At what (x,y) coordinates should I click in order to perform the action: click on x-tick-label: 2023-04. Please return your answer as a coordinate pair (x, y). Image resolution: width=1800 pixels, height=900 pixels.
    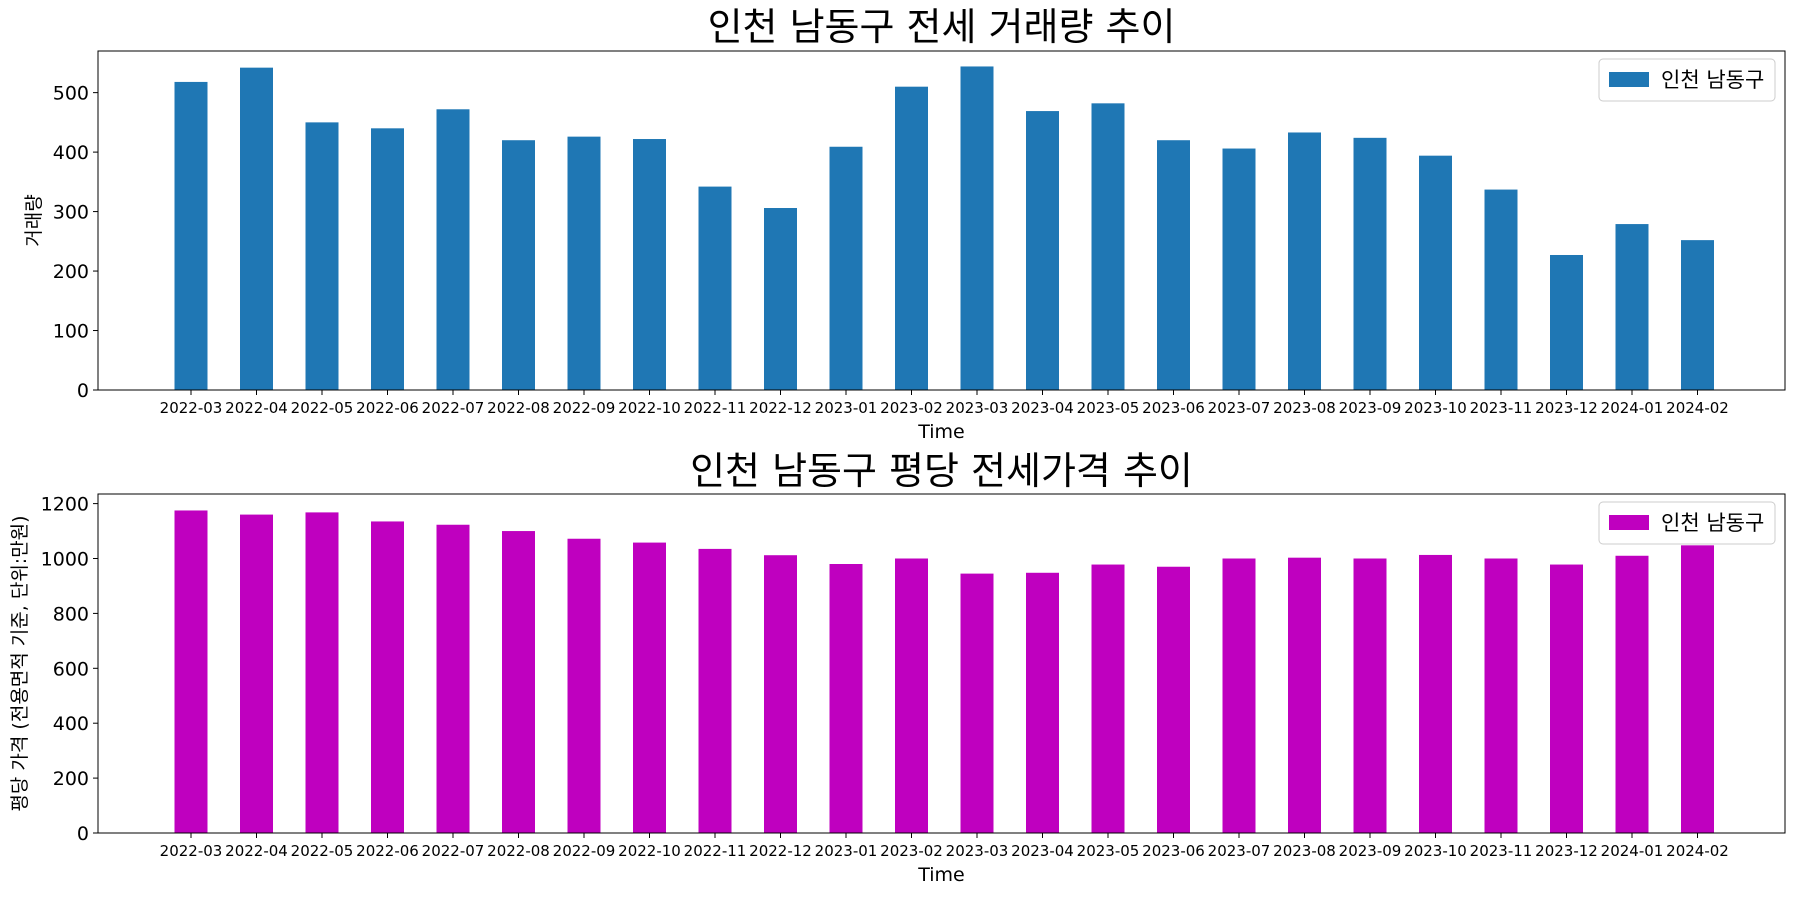
    Looking at the image, I should click on (1042, 851).